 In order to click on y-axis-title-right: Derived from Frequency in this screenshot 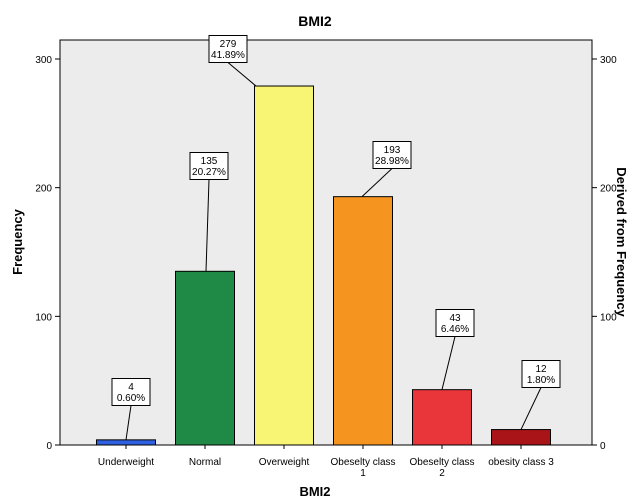, I will do `click(621, 242)`.